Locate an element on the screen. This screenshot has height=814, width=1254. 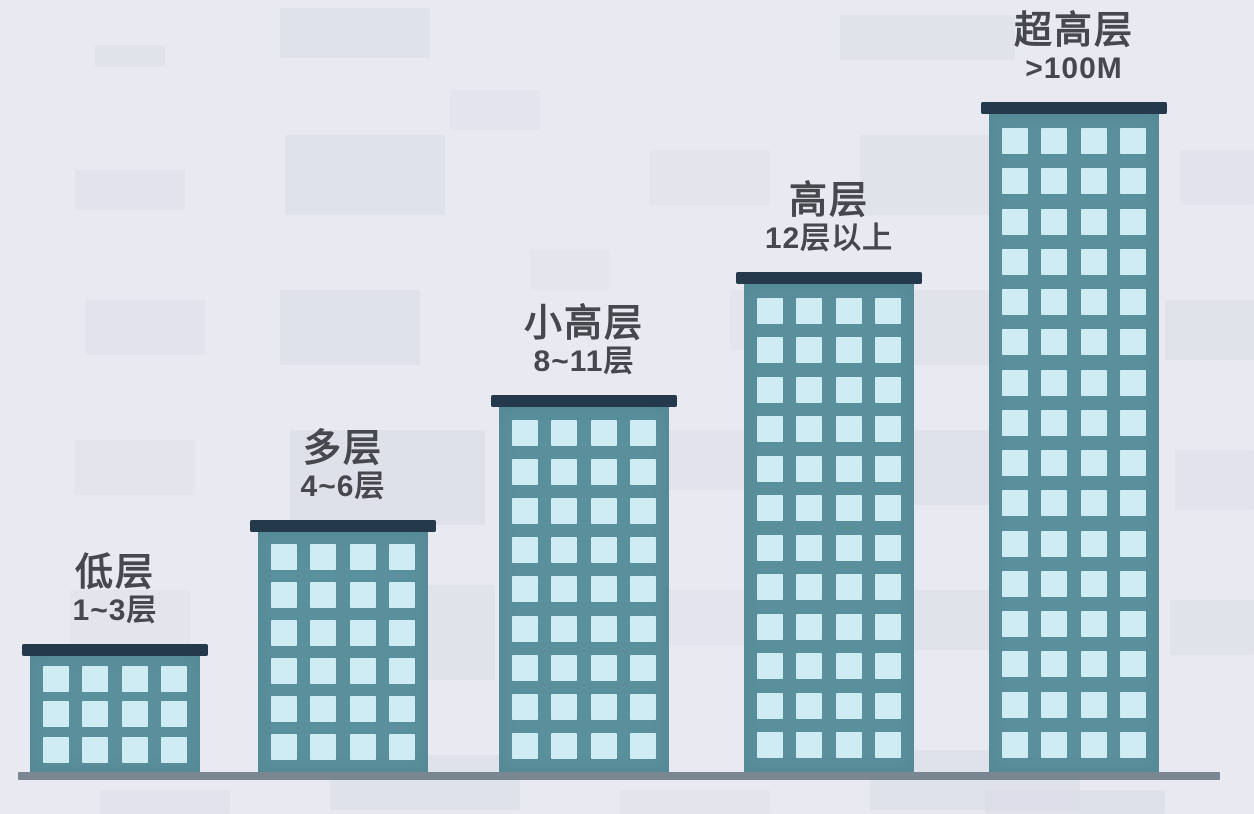
building-category-label: 多层 is located at coordinates (342, 448).